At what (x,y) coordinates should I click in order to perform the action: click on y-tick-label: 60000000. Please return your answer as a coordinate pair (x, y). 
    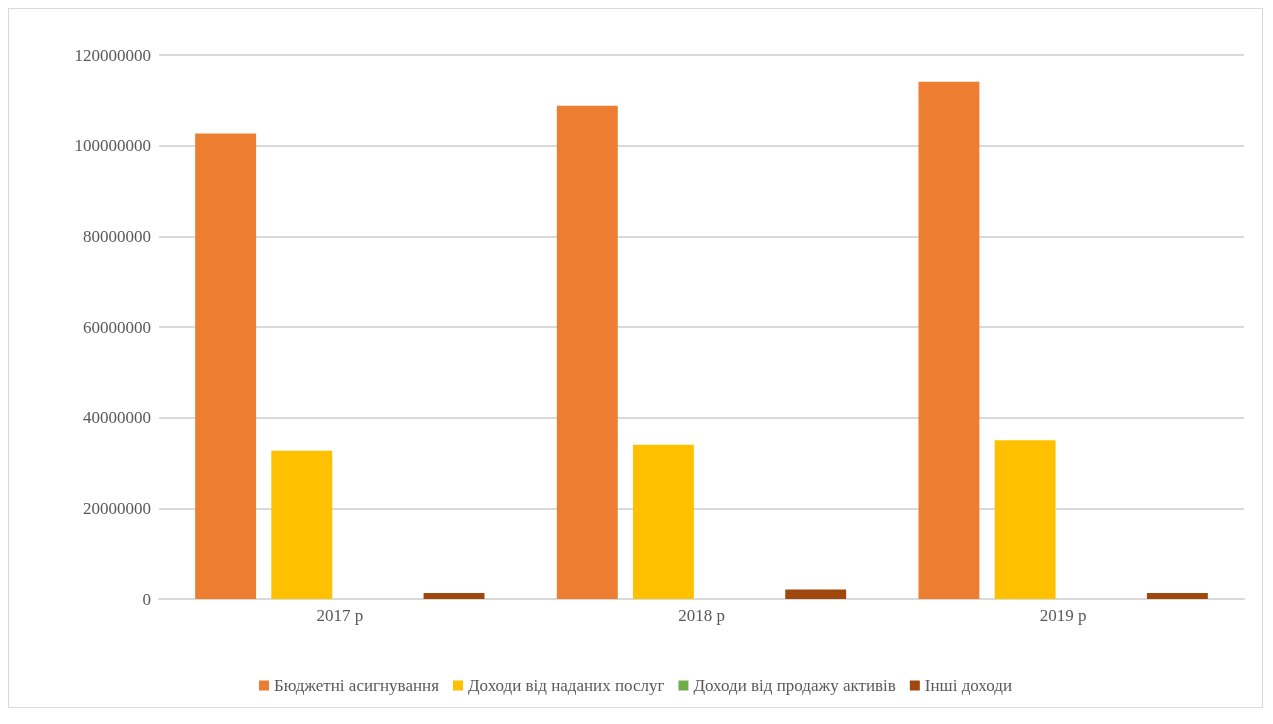
    Looking at the image, I should click on (117, 327).